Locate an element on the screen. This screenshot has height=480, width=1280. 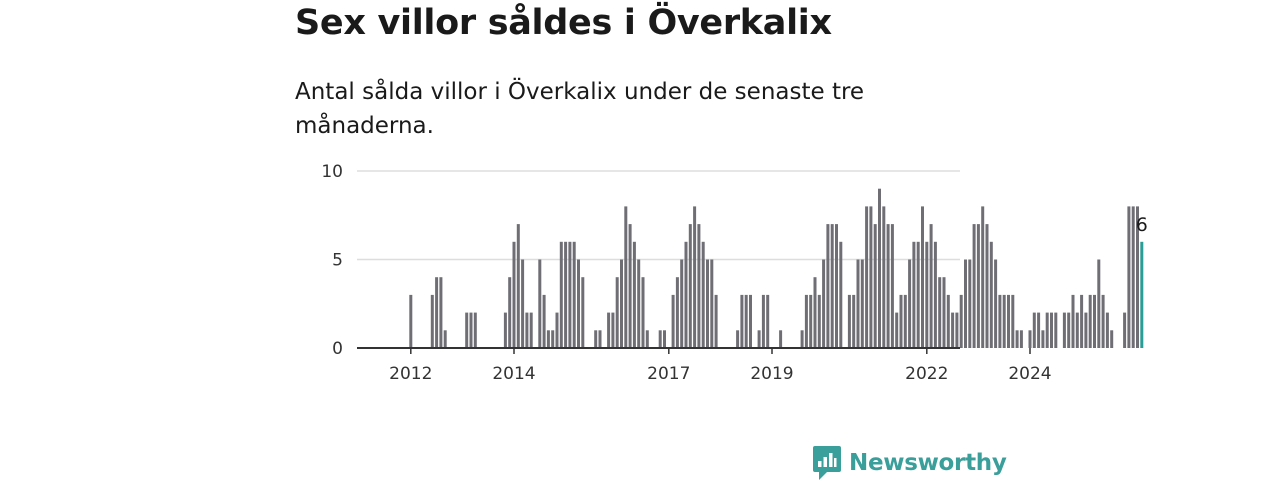
x-tick-label-2017: 2017 is located at coordinates (668, 374).